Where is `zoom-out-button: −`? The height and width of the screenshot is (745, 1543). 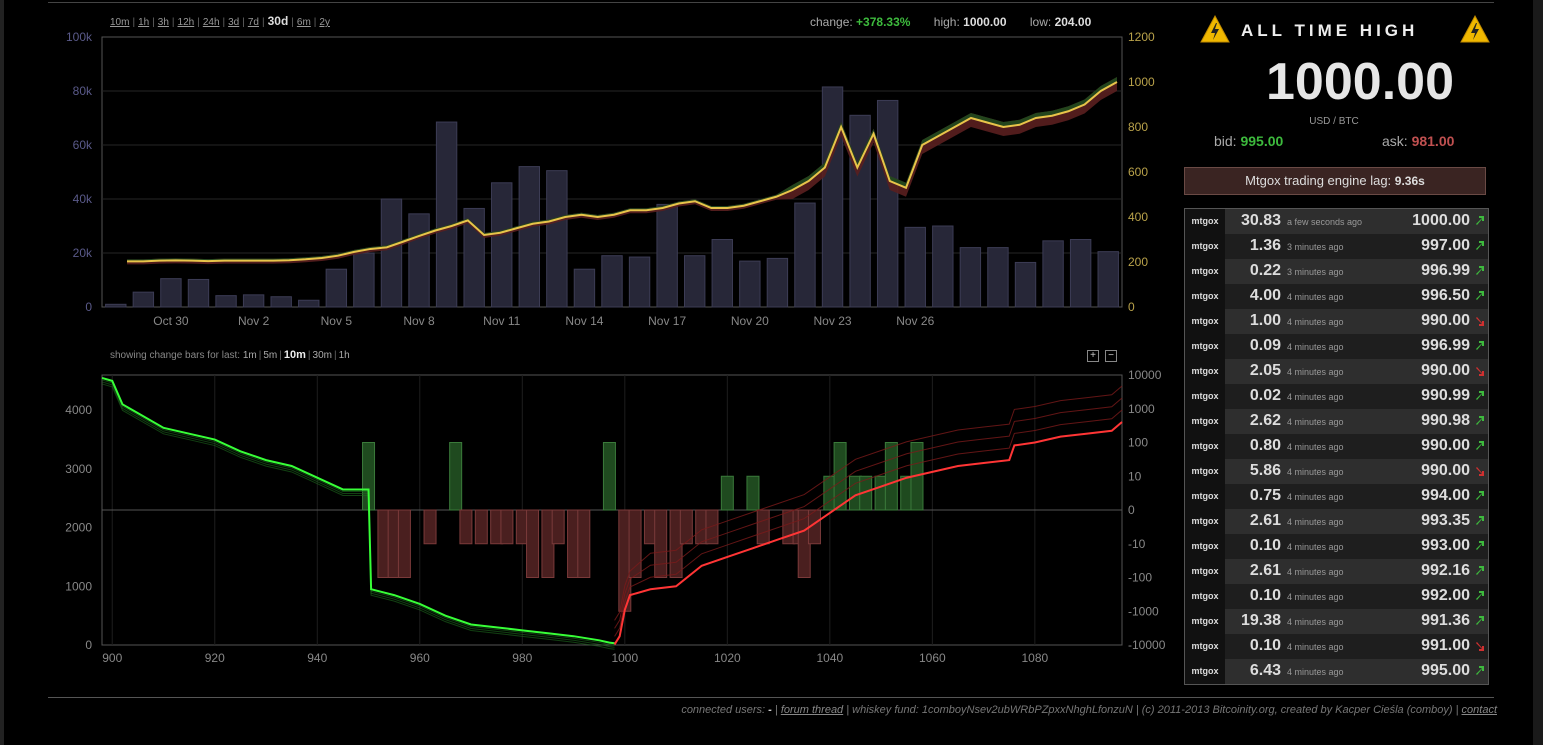
zoom-out-button: − is located at coordinates (1111, 356).